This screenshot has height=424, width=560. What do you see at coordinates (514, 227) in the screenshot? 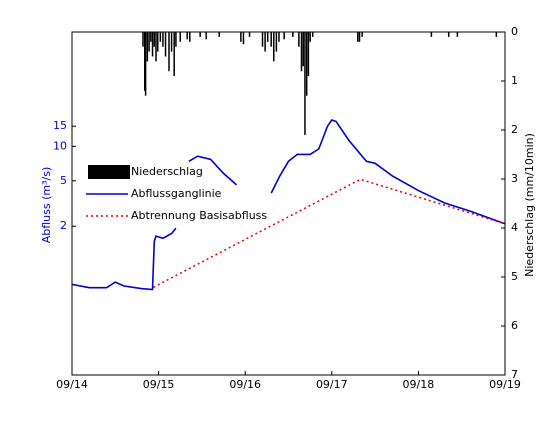
I see `y2-tick-label: 4` at bounding box center [514, 227].